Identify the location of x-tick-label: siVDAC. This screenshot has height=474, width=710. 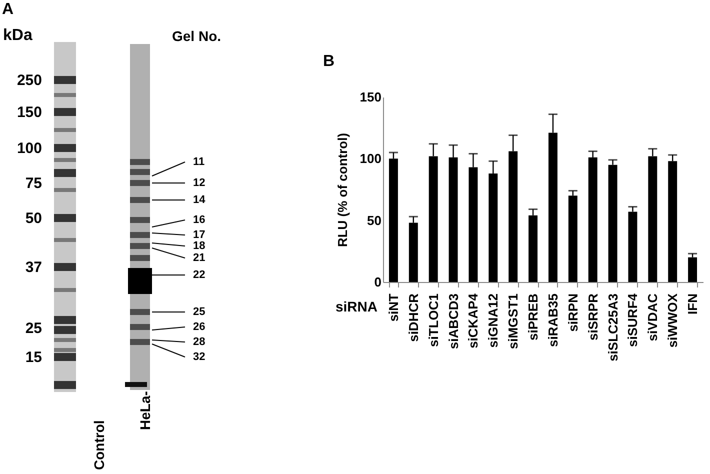
(652, 317).